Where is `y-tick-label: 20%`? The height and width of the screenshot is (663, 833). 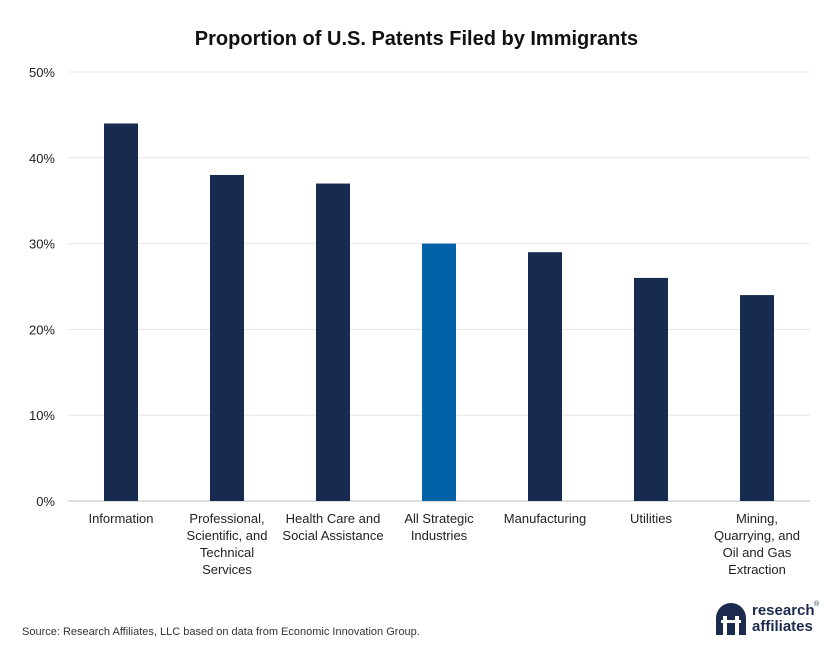 y-tick-label: 20% is located at coordinates (42, 329).